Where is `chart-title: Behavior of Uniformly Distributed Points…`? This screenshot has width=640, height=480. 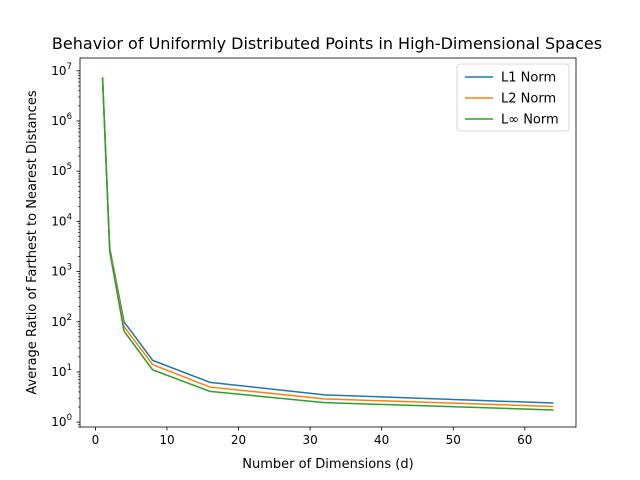
chart-title: Behavior of Uniformly Distributed Points… is located at coordinates (327, 43).